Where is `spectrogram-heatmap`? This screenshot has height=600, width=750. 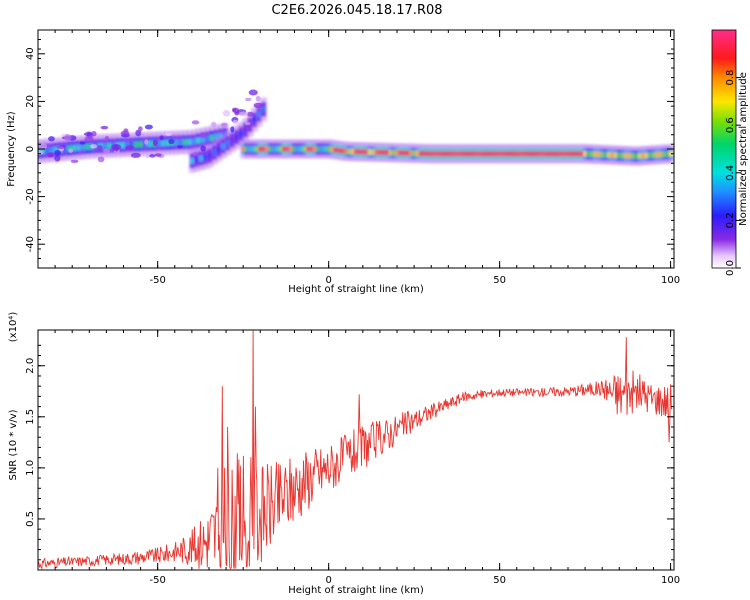 spectrogram-heatmap is located at coordinates (356, 131).